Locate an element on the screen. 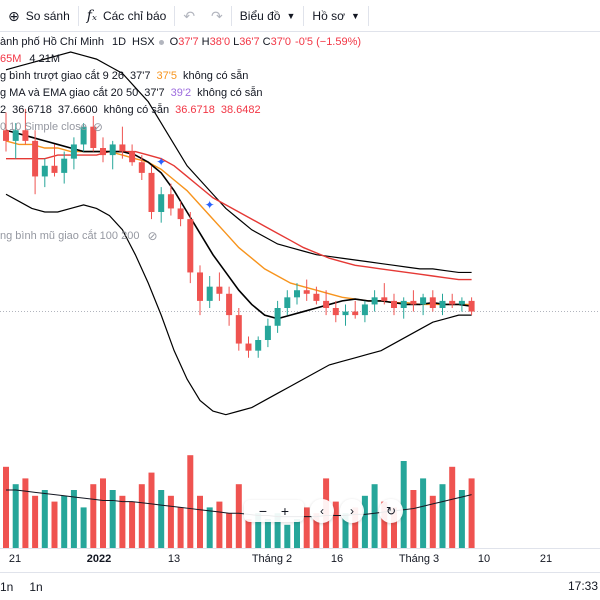 This screenshot has height=600, width=600. exchange: HSX is located at coordinates (143, 42).